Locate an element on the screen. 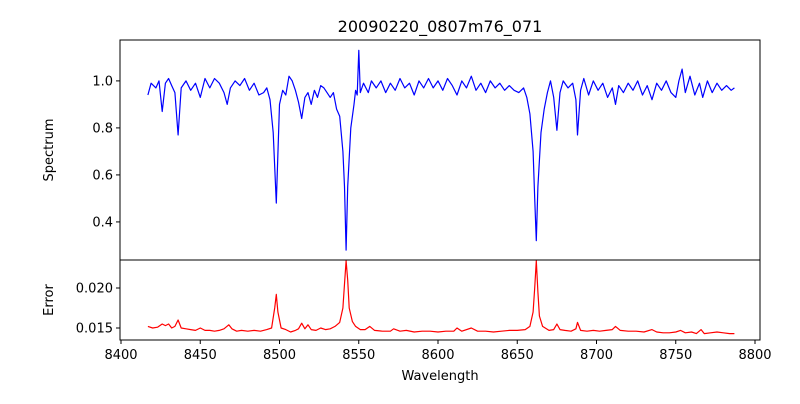 The height and width of the screenshot is (404, 800). xtick-label: 8750 is located at coordinates (675, 355).